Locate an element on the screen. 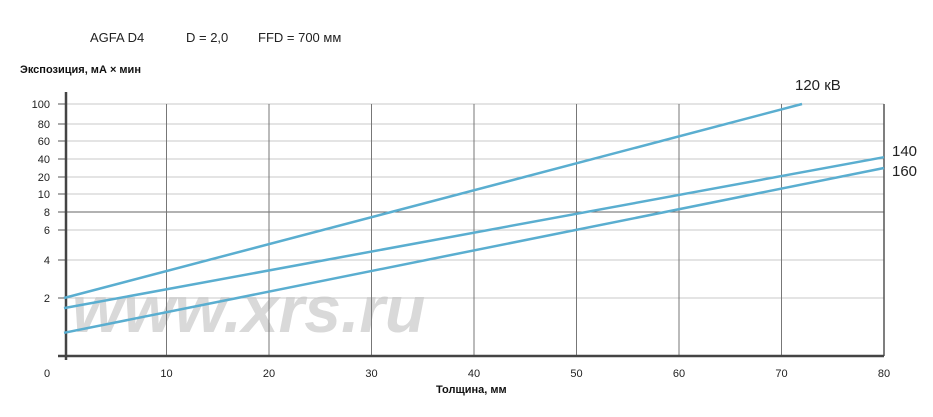 The height and width of the screenshot is (417, 933). y-tick-label: 6 is located at coordinates (47, 231).